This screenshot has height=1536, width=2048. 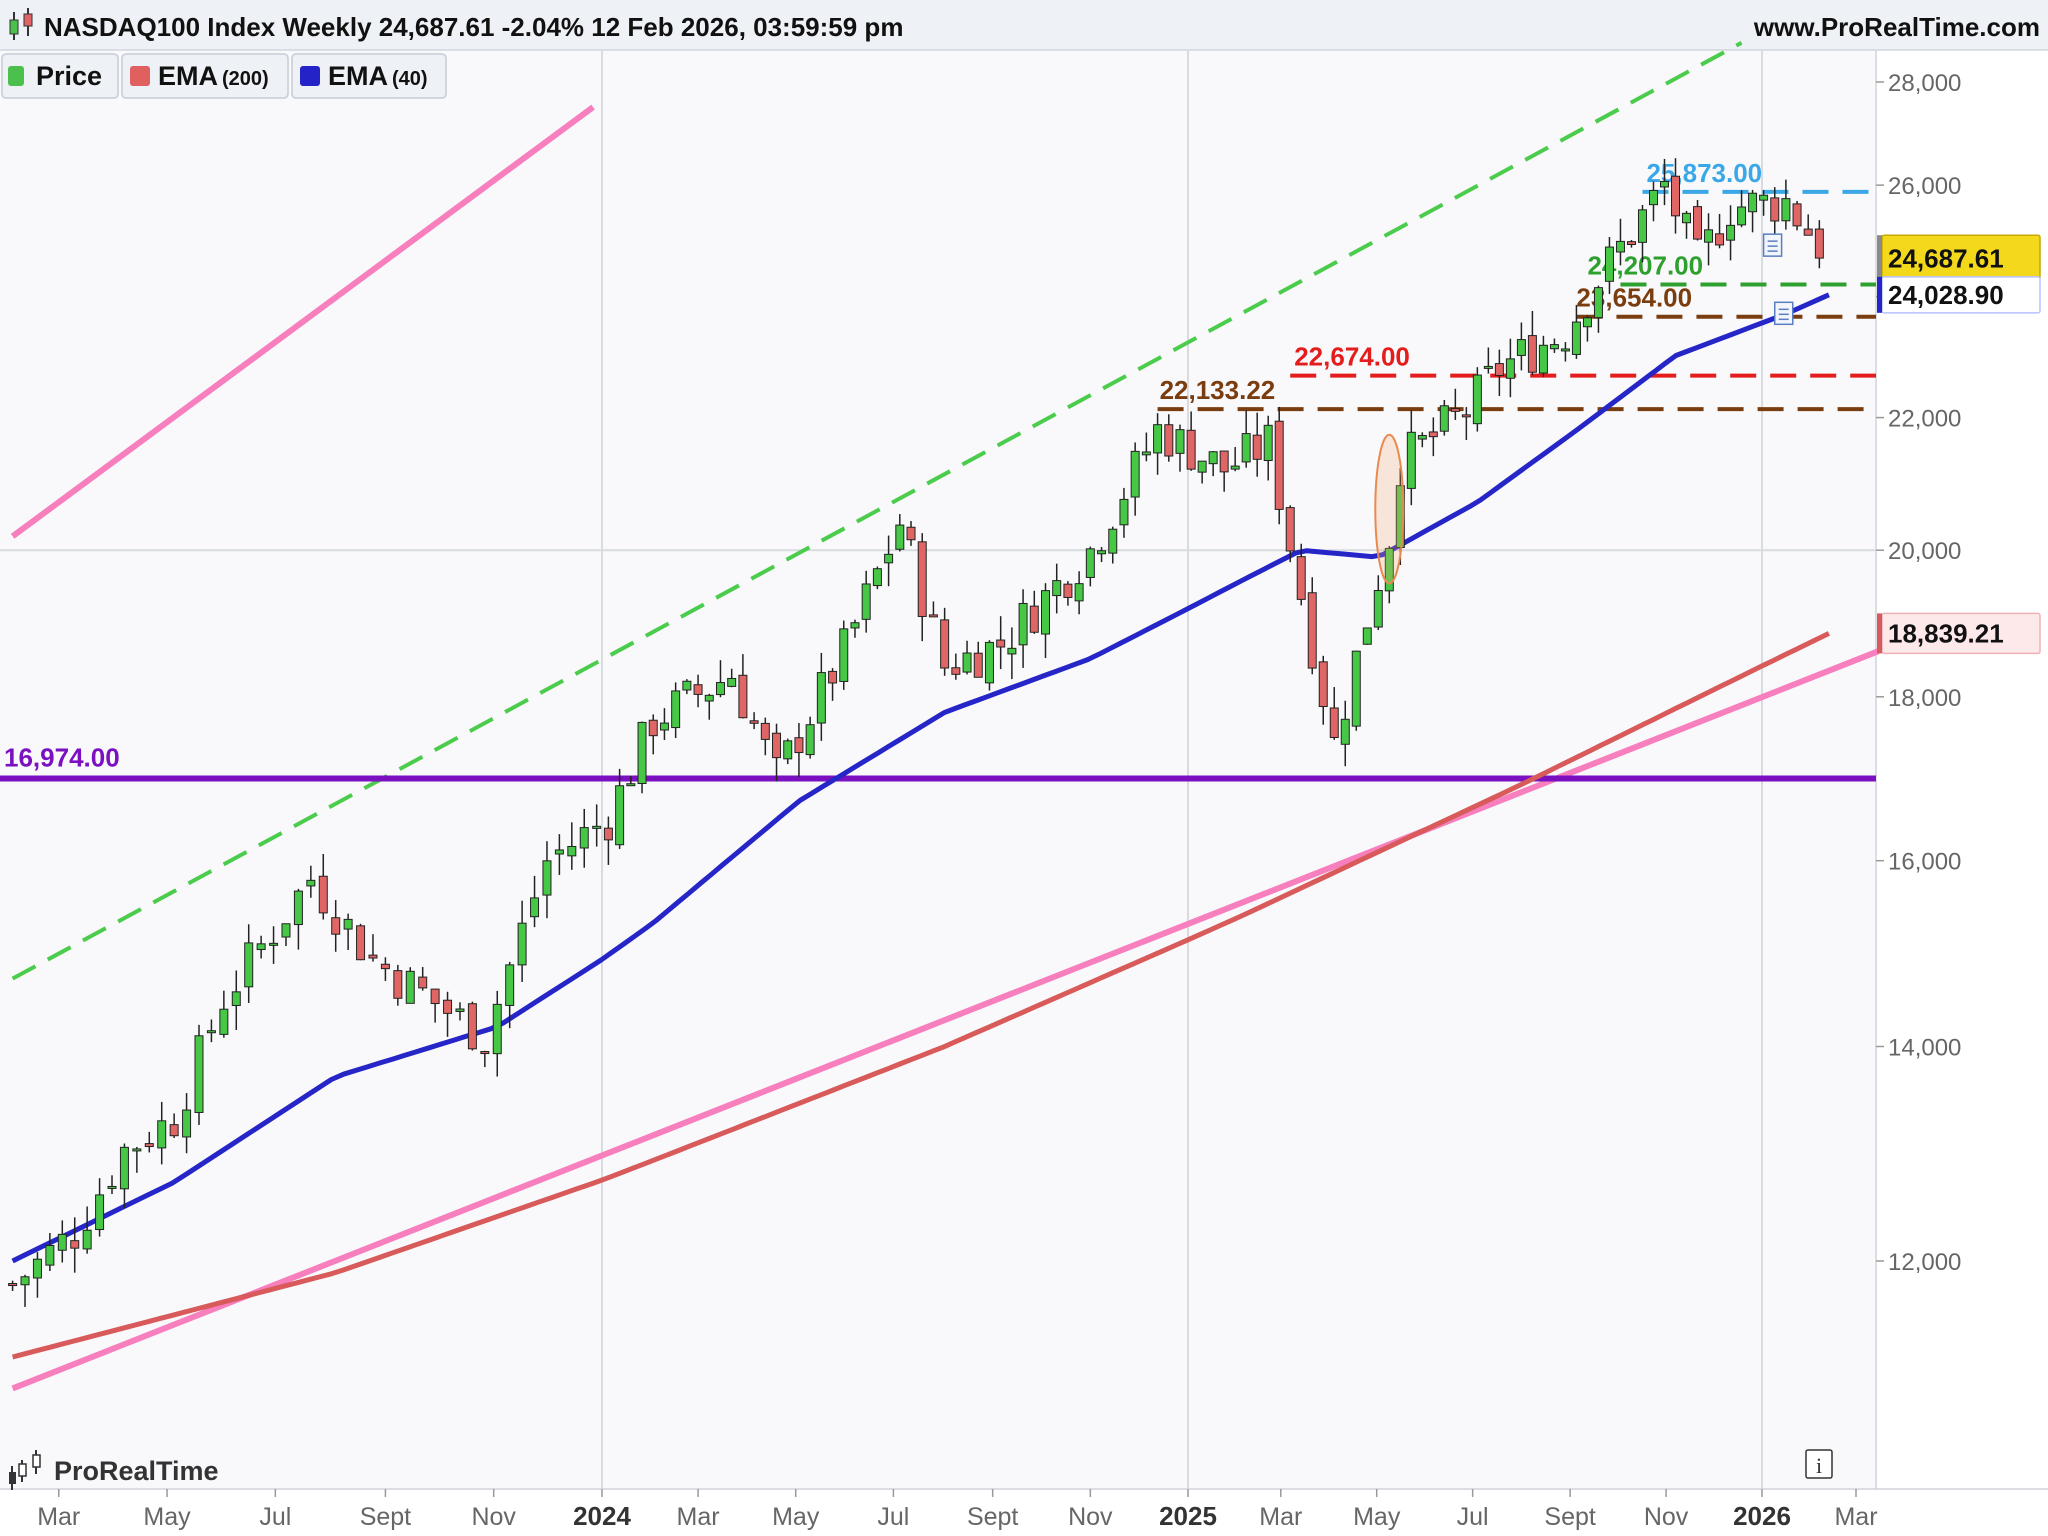 I want to click on ema40-price-tag: 24,028.90, so click(x=1959, y=295).